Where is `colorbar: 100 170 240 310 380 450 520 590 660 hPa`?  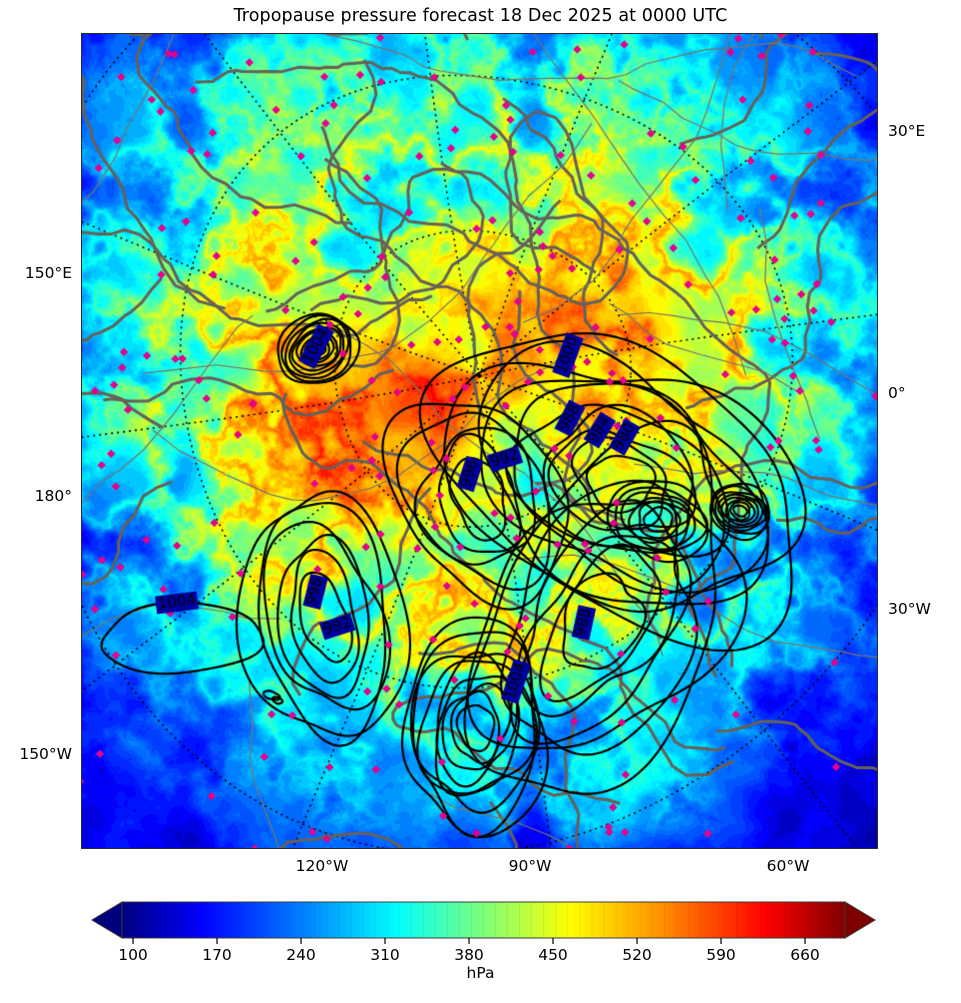
colorbar: 100 170 240 310 380 450 520 590 660 hPa is located at coordinates (480, 949).